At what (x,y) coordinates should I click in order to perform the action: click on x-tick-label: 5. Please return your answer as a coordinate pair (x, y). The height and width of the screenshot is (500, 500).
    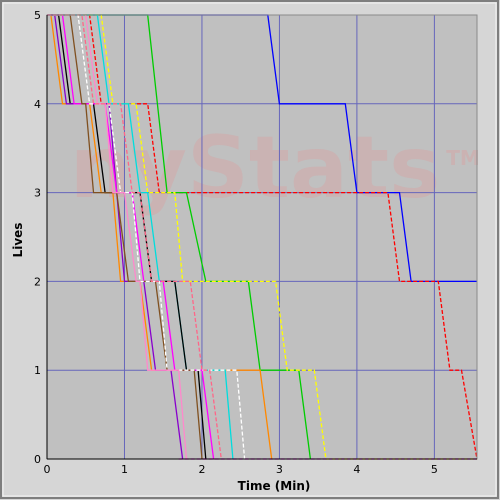
    Looking at the image, I should click on (434, 469).